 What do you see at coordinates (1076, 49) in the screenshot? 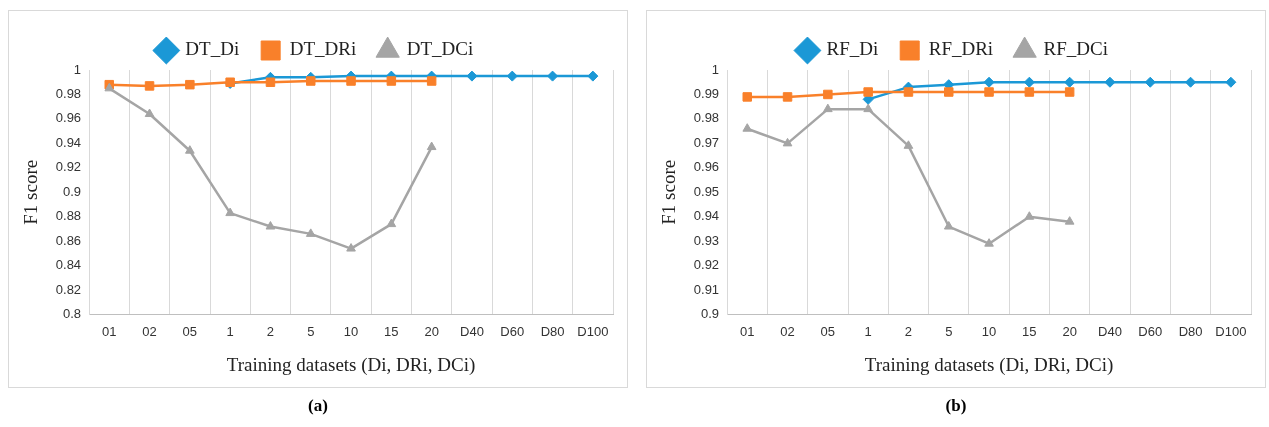
I see `legend-label: RF_DCi` at bounding box center [1076, 49].